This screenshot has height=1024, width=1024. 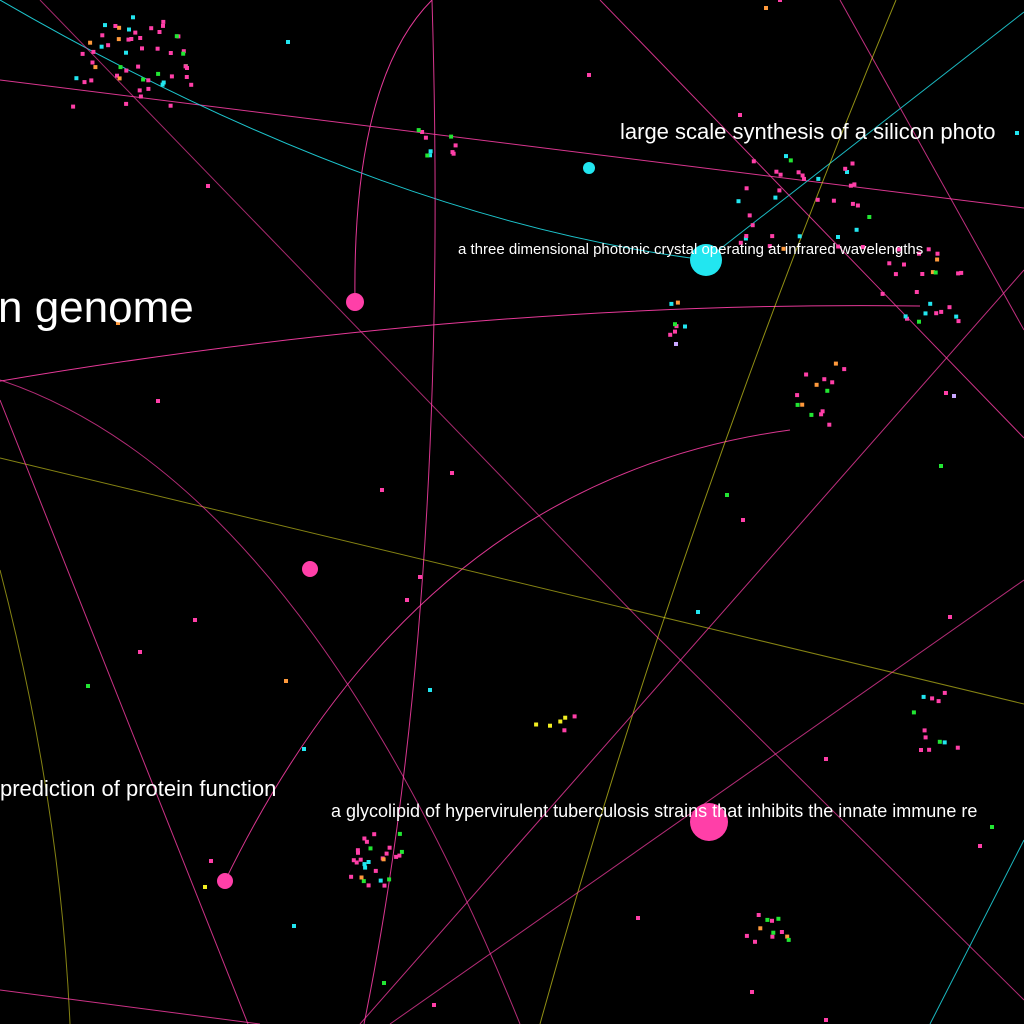 I want to click on node-silicon-neighbor, so click(x=589, y=168).